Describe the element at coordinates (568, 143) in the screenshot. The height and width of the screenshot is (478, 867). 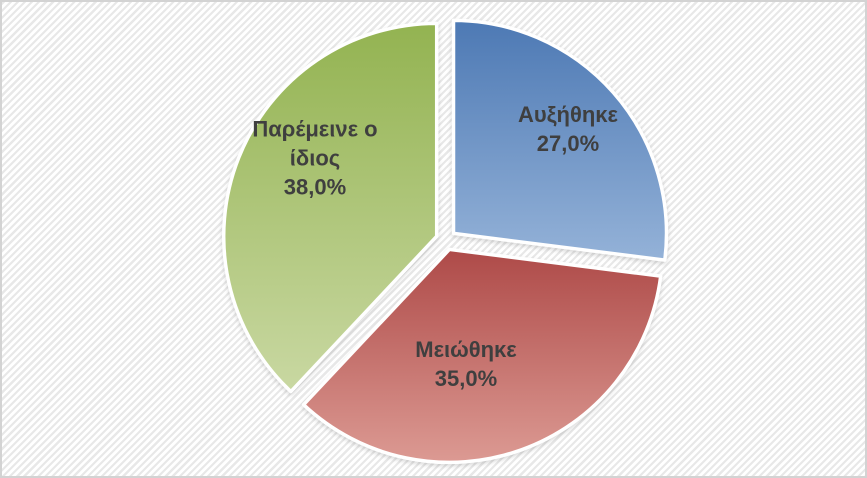
I see `slice-percentage: 27,0%` at that location.